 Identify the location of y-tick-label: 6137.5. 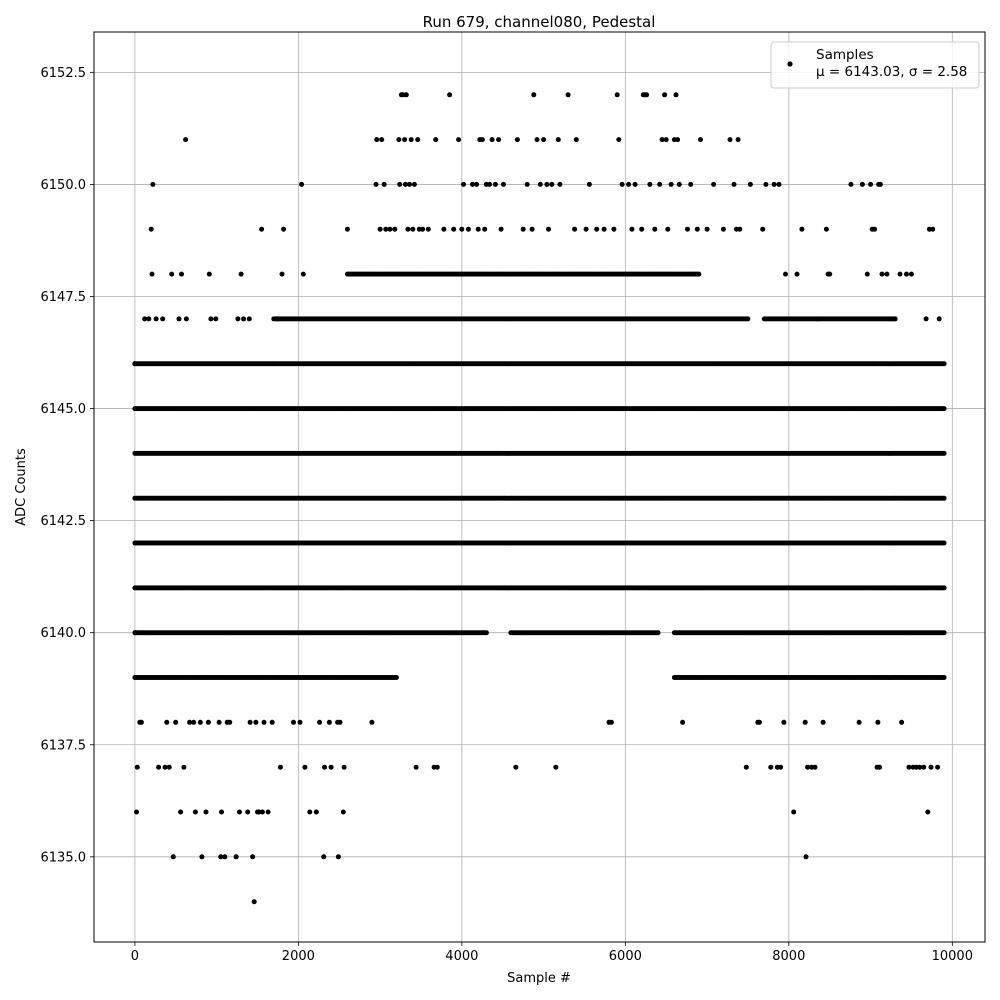
(64, 745).